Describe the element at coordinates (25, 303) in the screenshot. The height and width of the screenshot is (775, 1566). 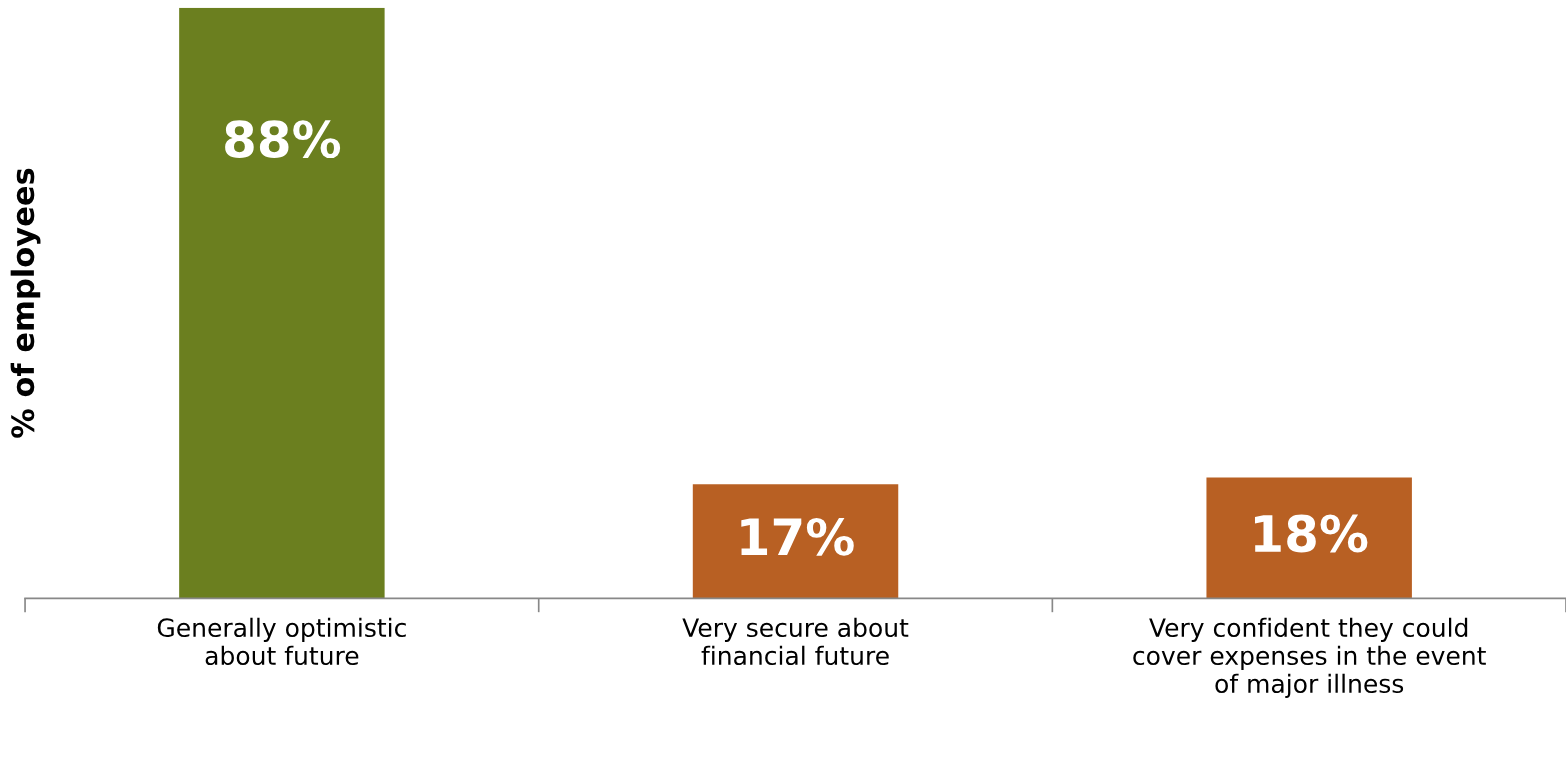
I see `y-axis-title: % of employees` at that location.